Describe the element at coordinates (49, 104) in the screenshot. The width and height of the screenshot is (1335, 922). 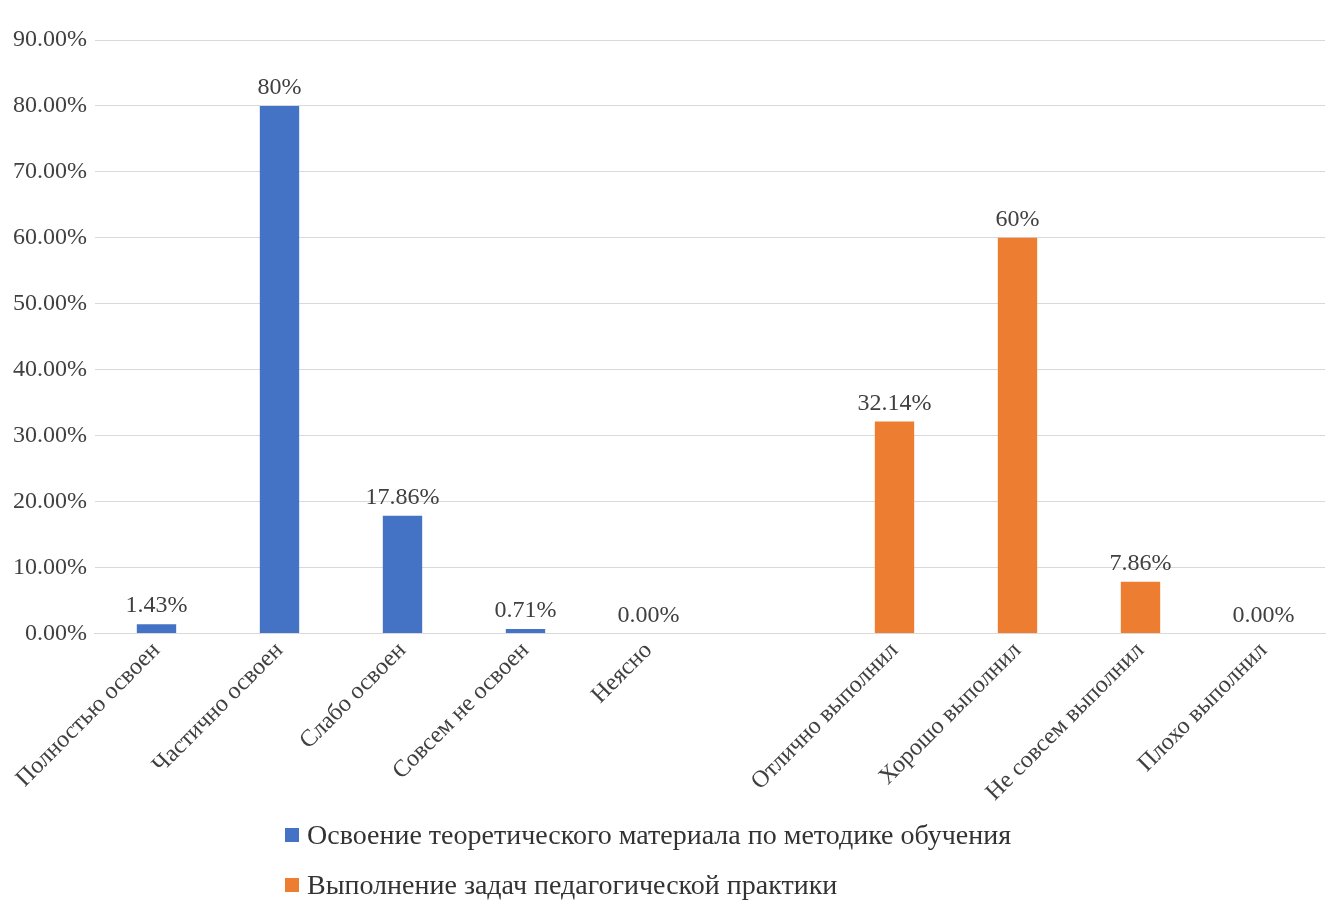
I see `y-tick-label: 80.00%` at that location.